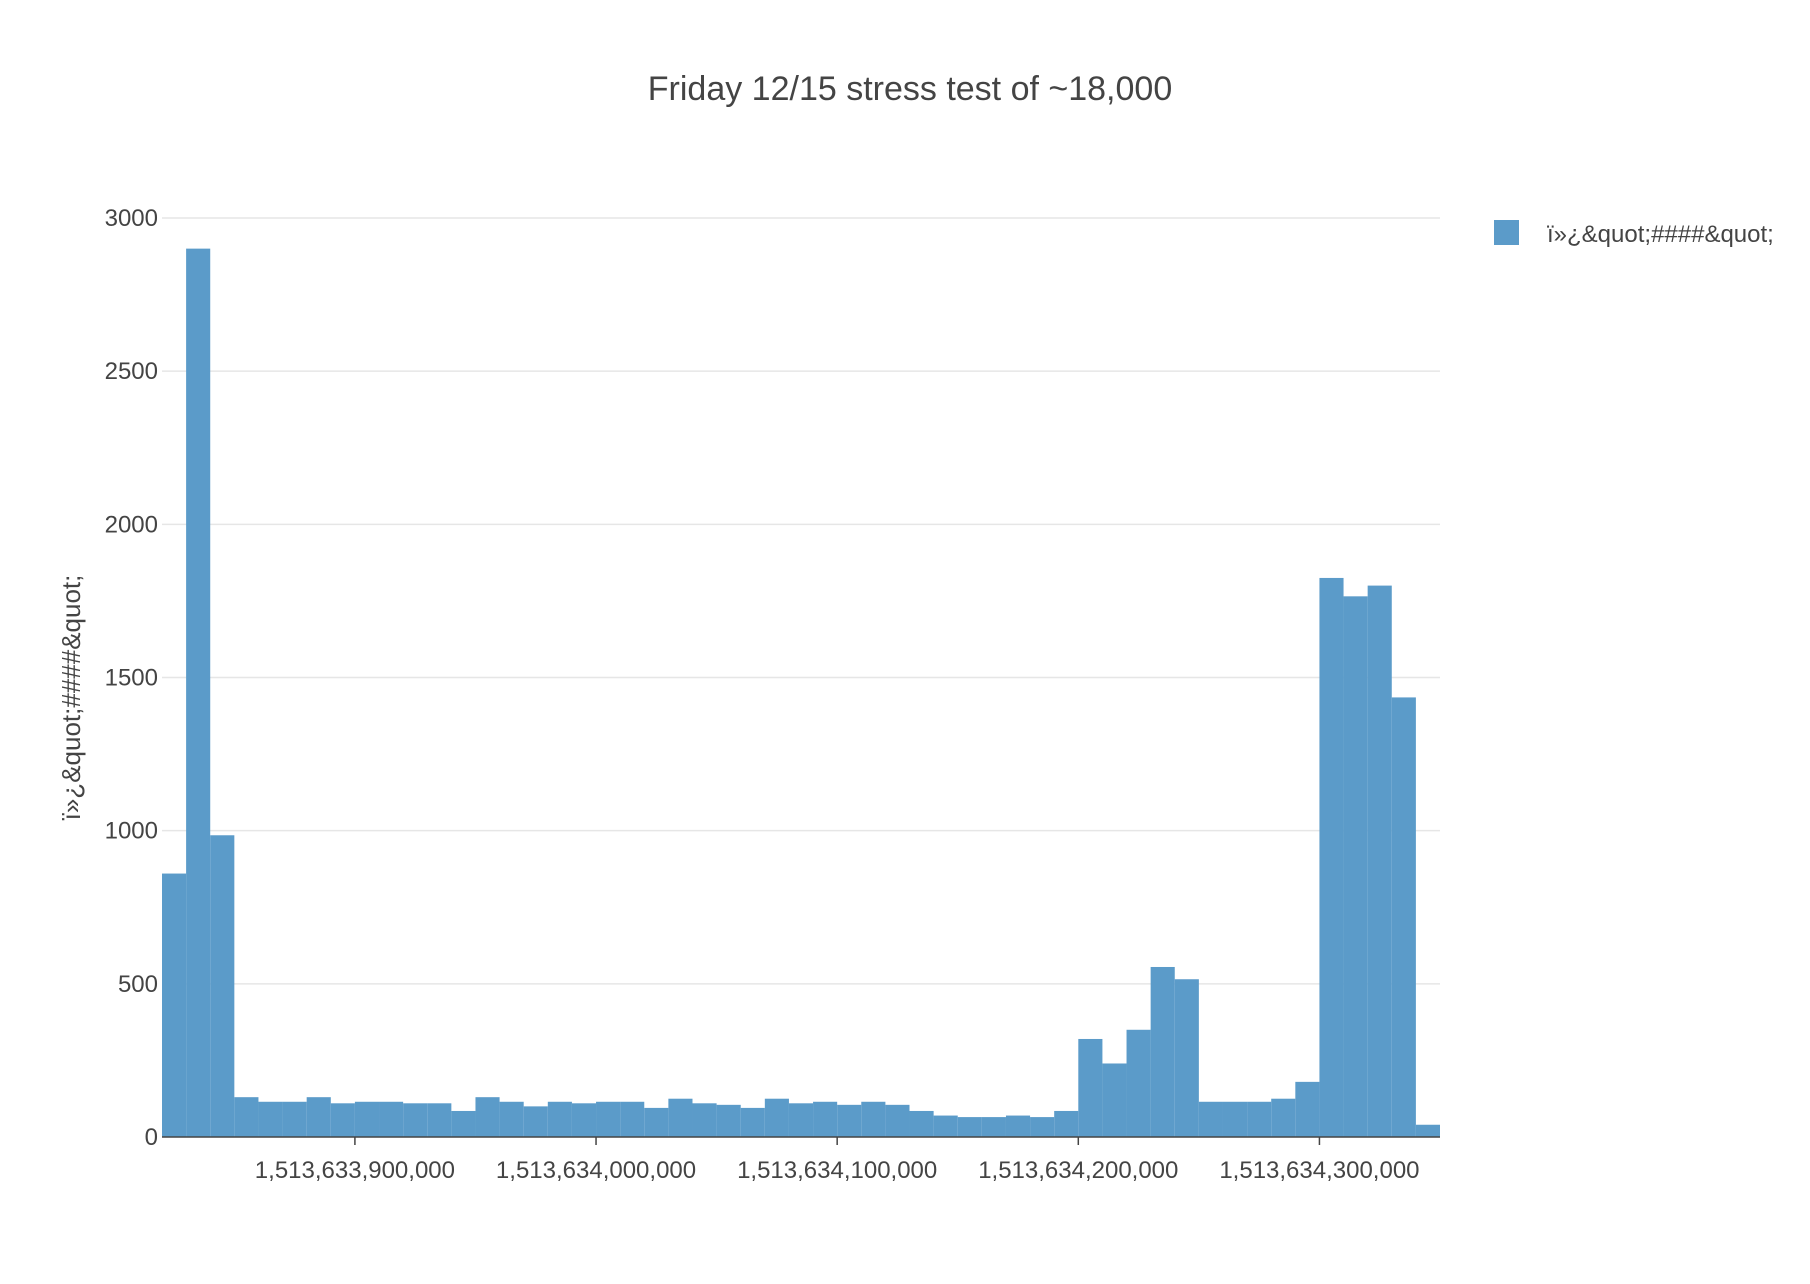 The width and height of the screenshot is (1810, 1284). What do you see at coordinates (1506, 232) in the screenshot?
I see `legend-swatch` at bounding box center [1506, 232].